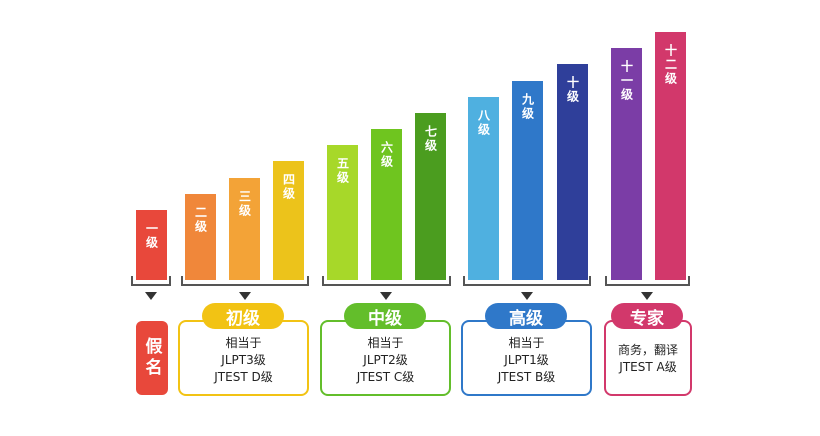 Image resolution: width=820 pixels, height=436 pixels. I want to click on level-bar: 十二级, so click(670, 156).